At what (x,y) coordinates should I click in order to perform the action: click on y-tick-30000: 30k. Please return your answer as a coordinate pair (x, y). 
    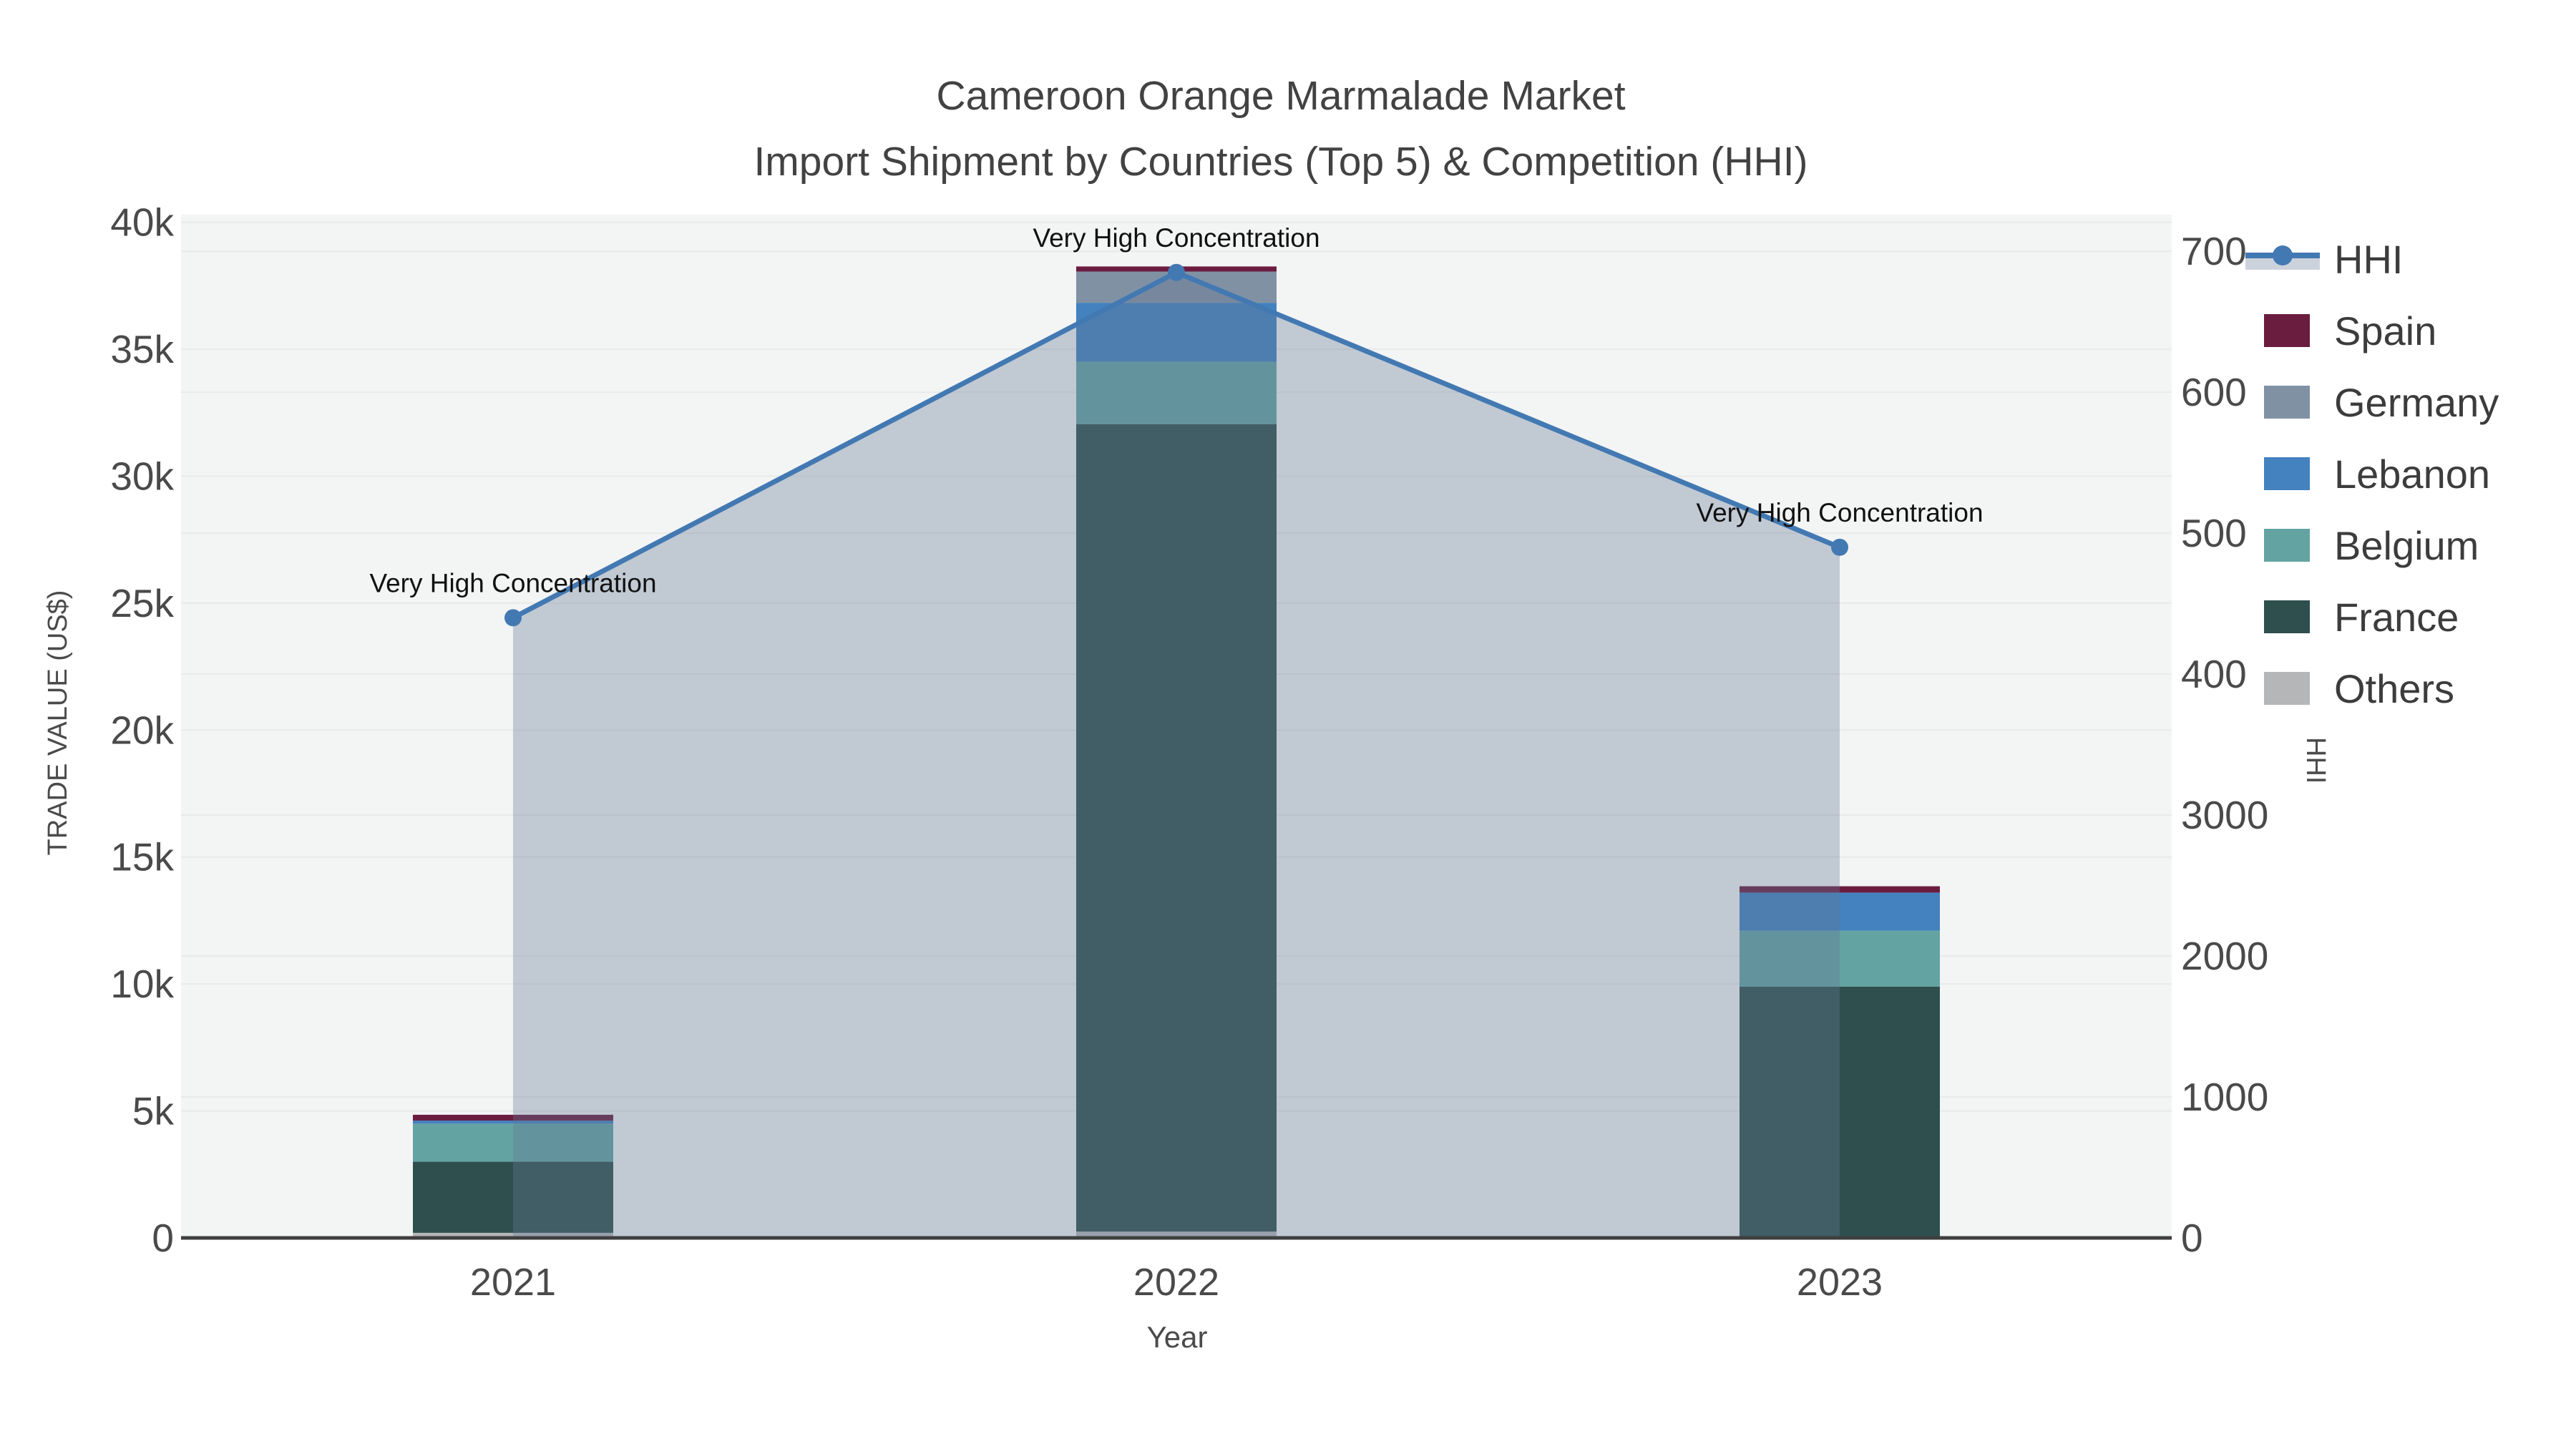
    Looking at the image, I should click on (142, 476).